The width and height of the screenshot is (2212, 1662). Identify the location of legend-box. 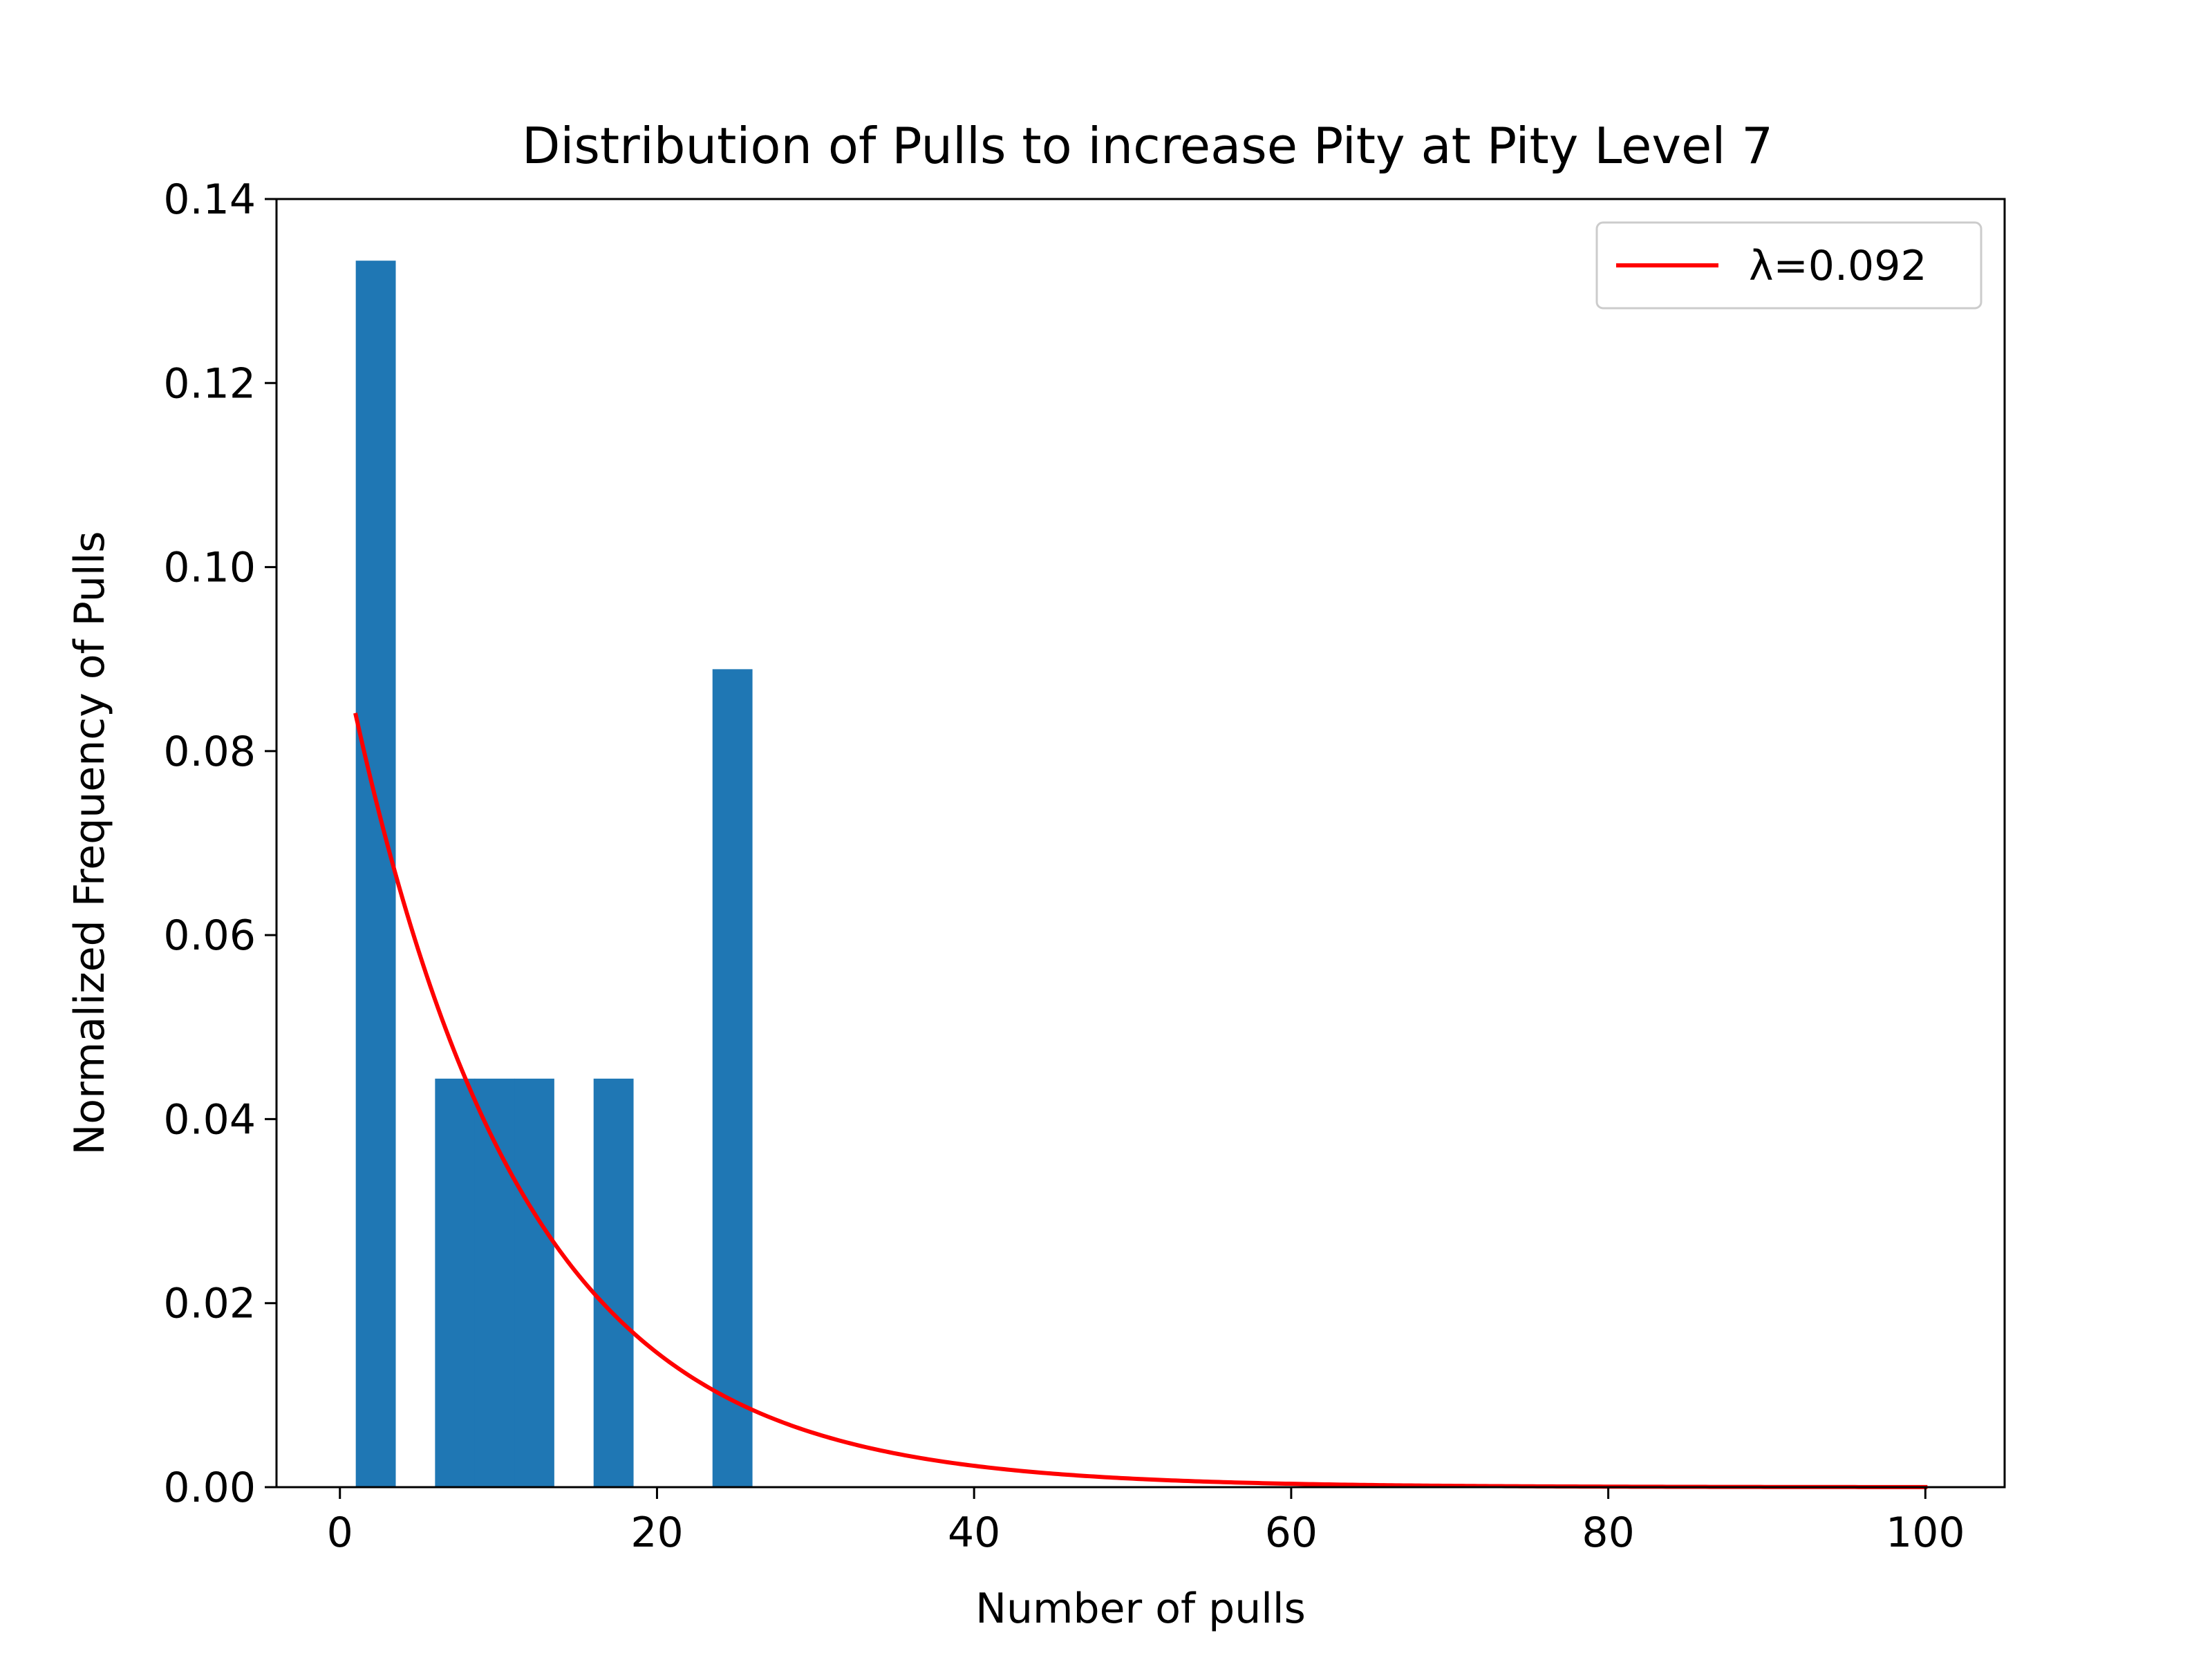
(1789, 265).